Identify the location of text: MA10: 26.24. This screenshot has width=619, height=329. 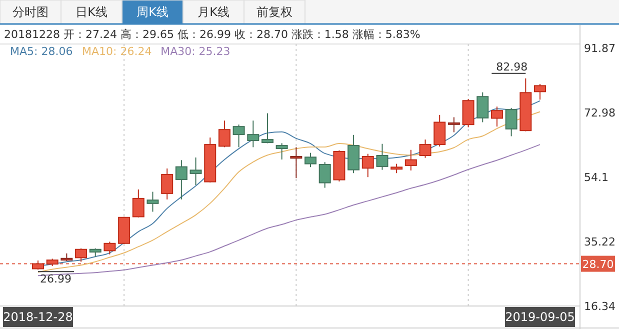
(117, 51).